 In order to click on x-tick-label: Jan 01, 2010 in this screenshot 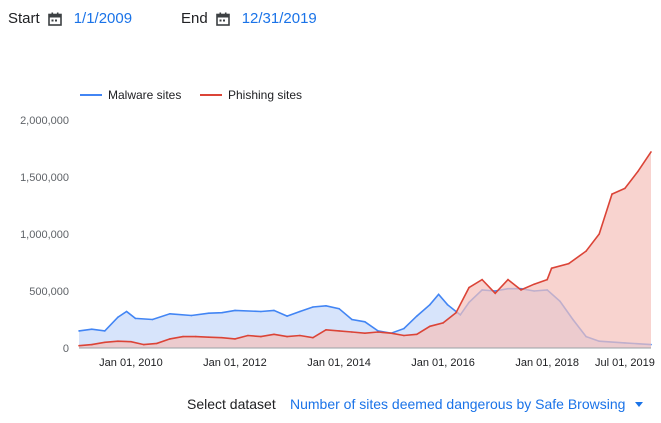, I will do `click(131, 363)`.